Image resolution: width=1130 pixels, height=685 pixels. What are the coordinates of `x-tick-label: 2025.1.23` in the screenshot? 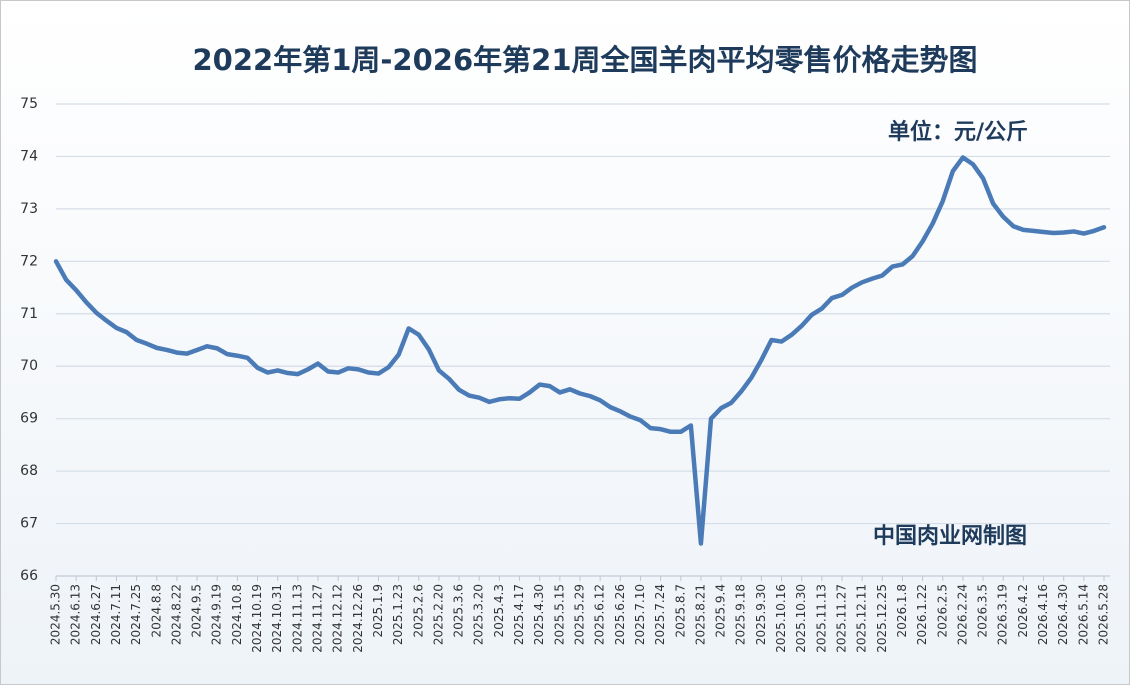 It's located at (398, 614).